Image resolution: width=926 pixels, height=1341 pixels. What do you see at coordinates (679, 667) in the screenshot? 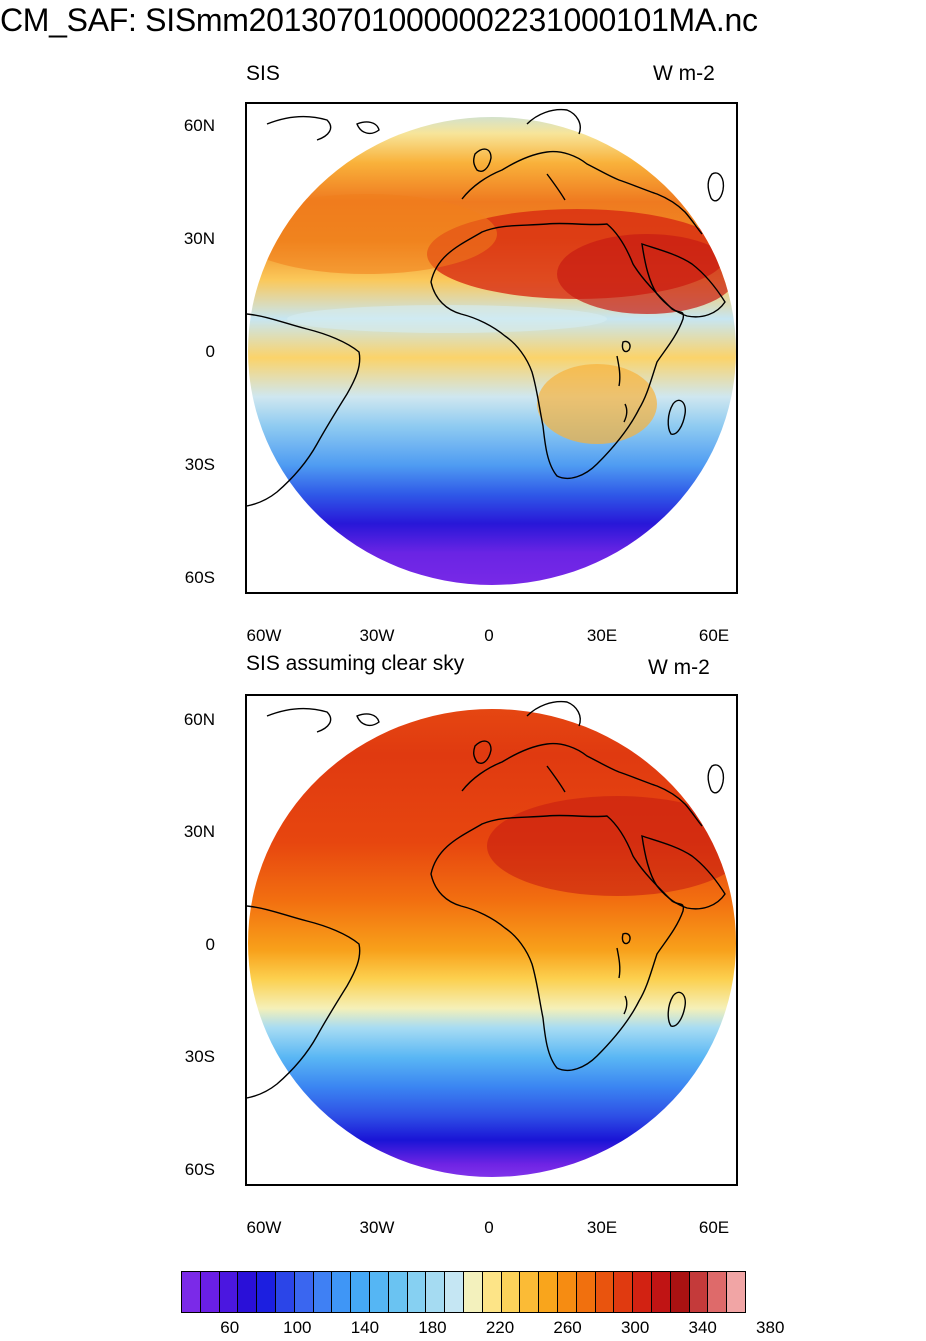
I see `panel2-units: W m-2` at bounding box center [679, 667].